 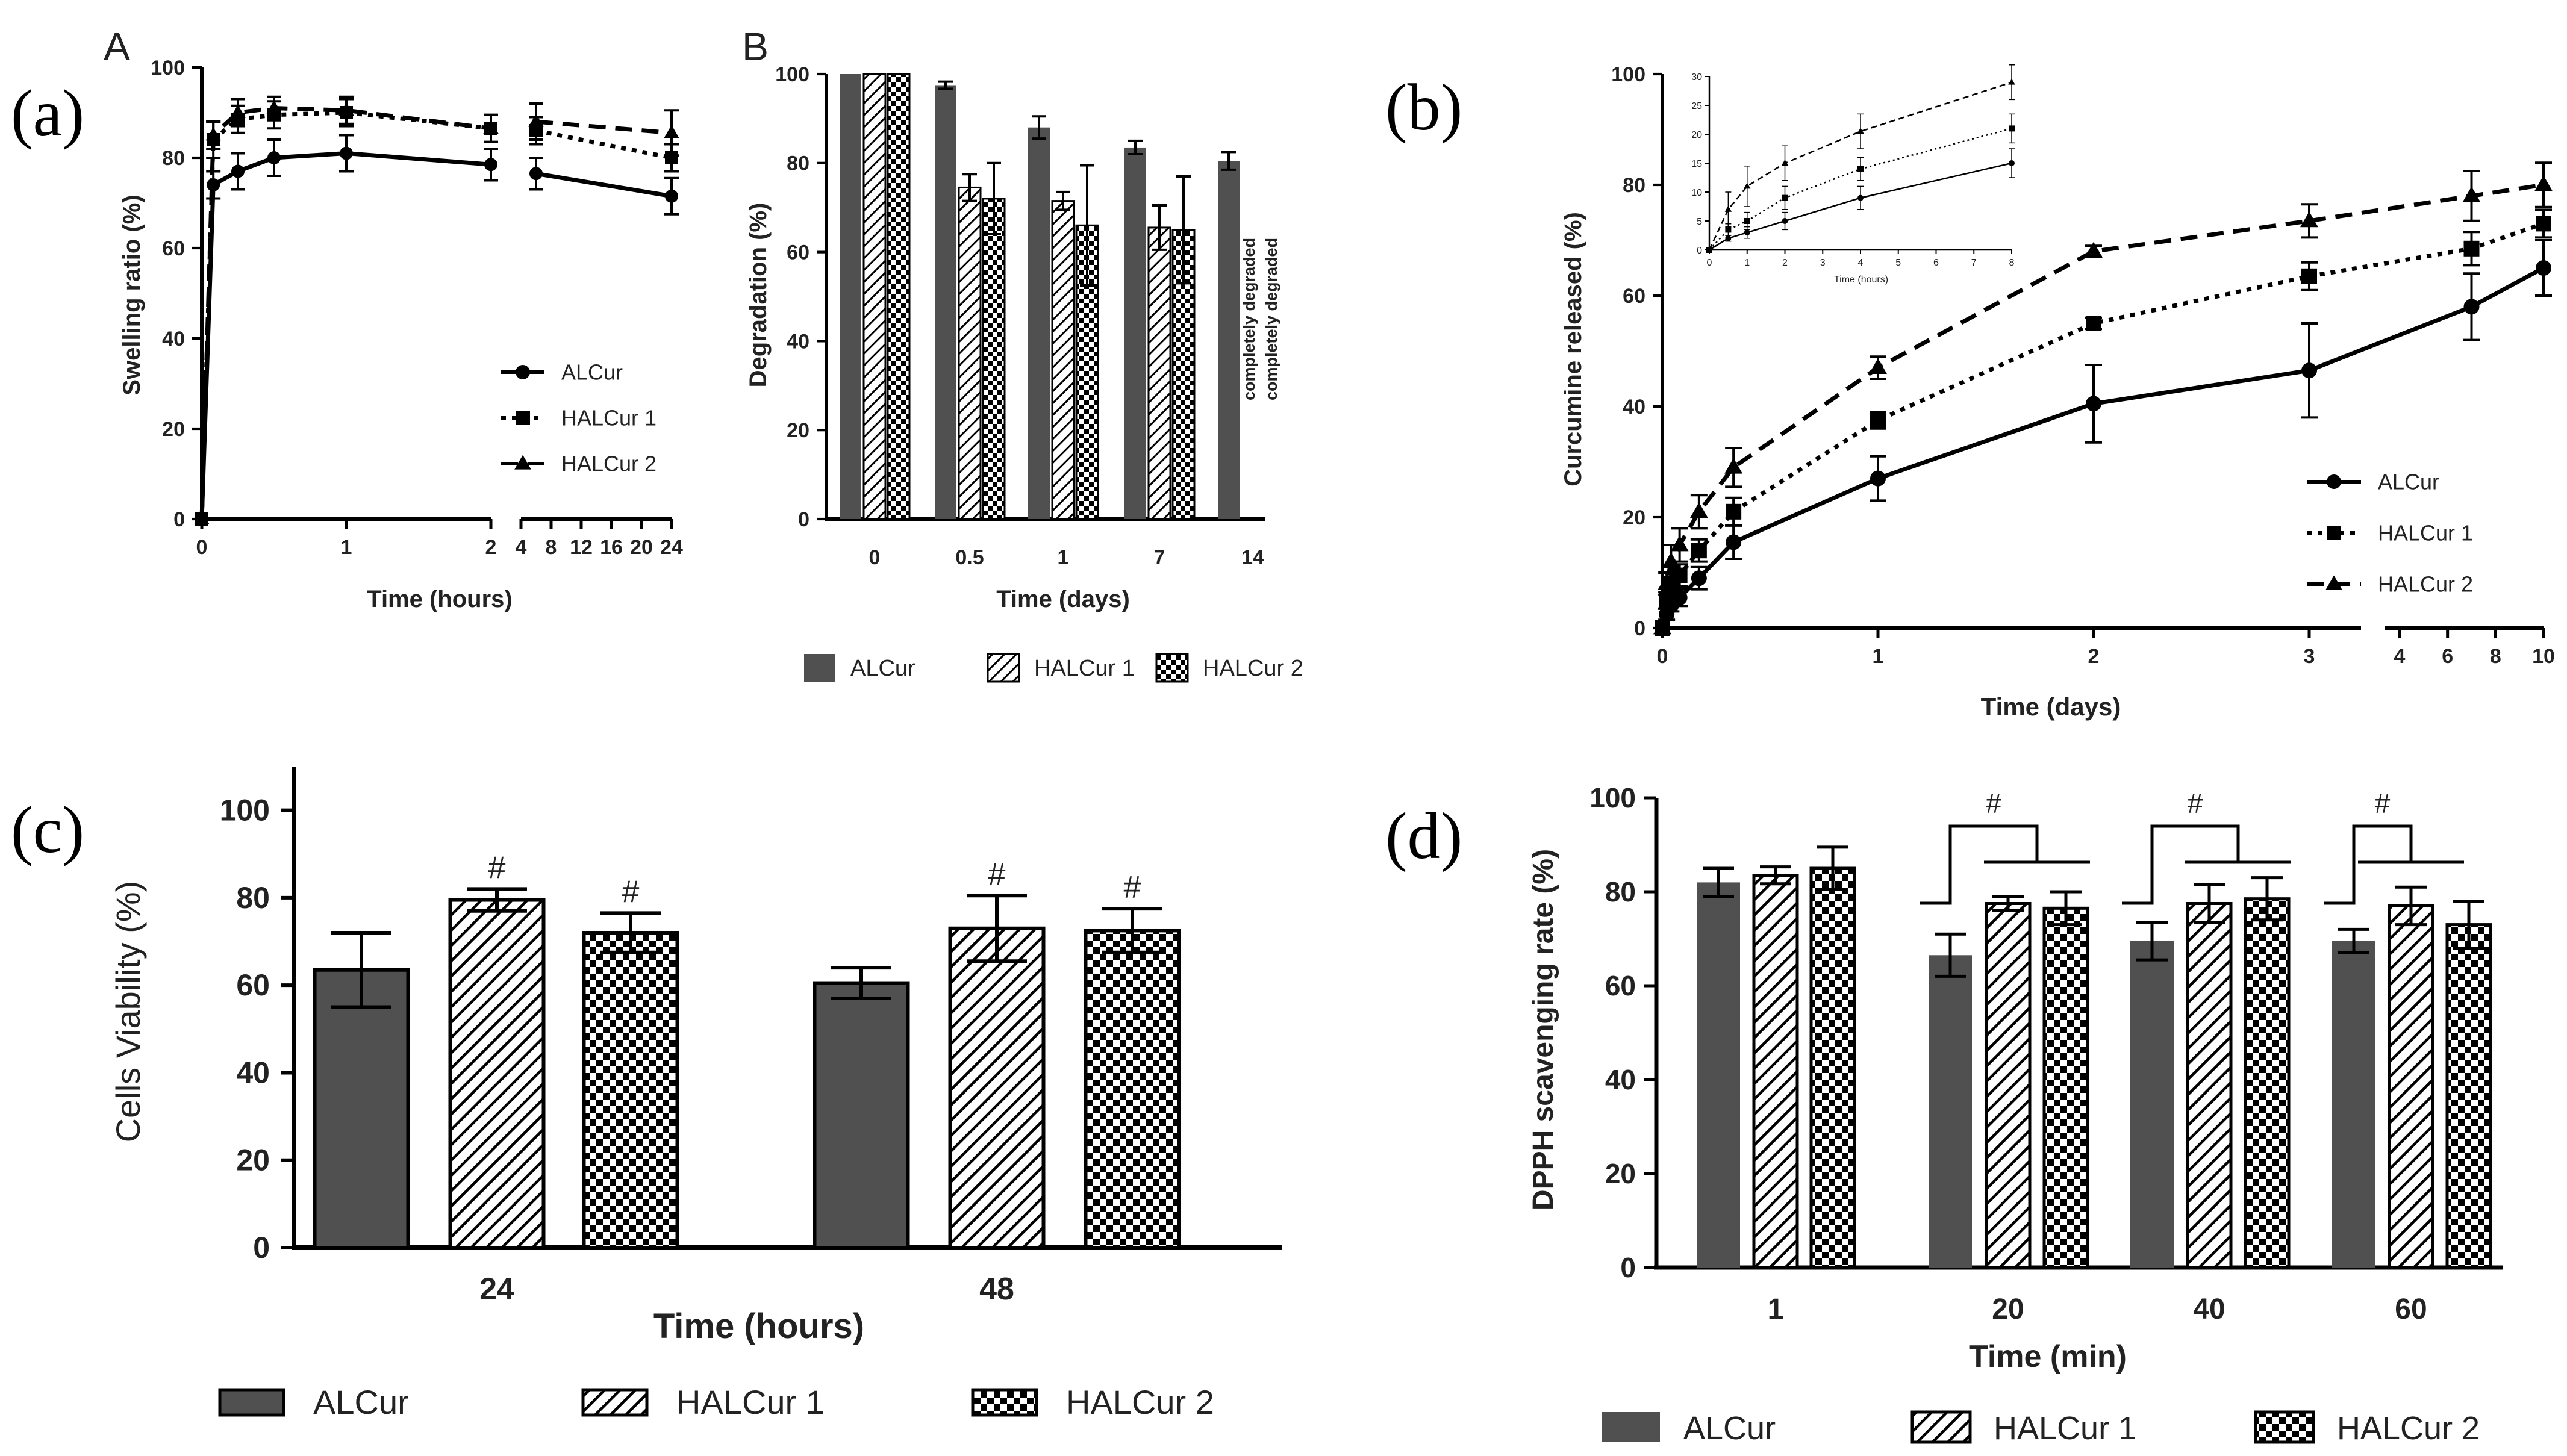 What do you see at coordinates (1776, 1309) in the screenshot?
I see `d-x-tick-label: 1` at bounding box center [1776, 1309].